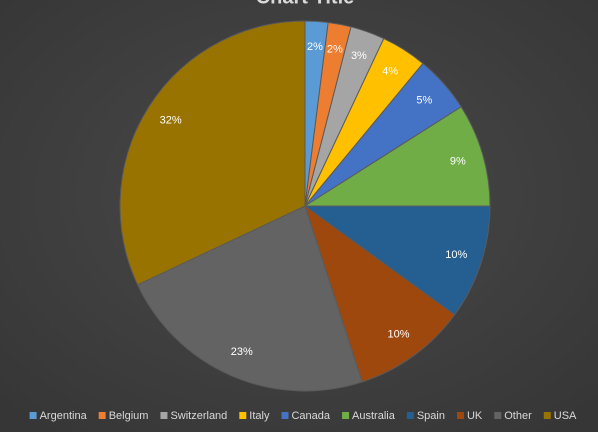 This screenshot has width=598, height=432. I want to click on legend-label: UK, so click(475, 416).